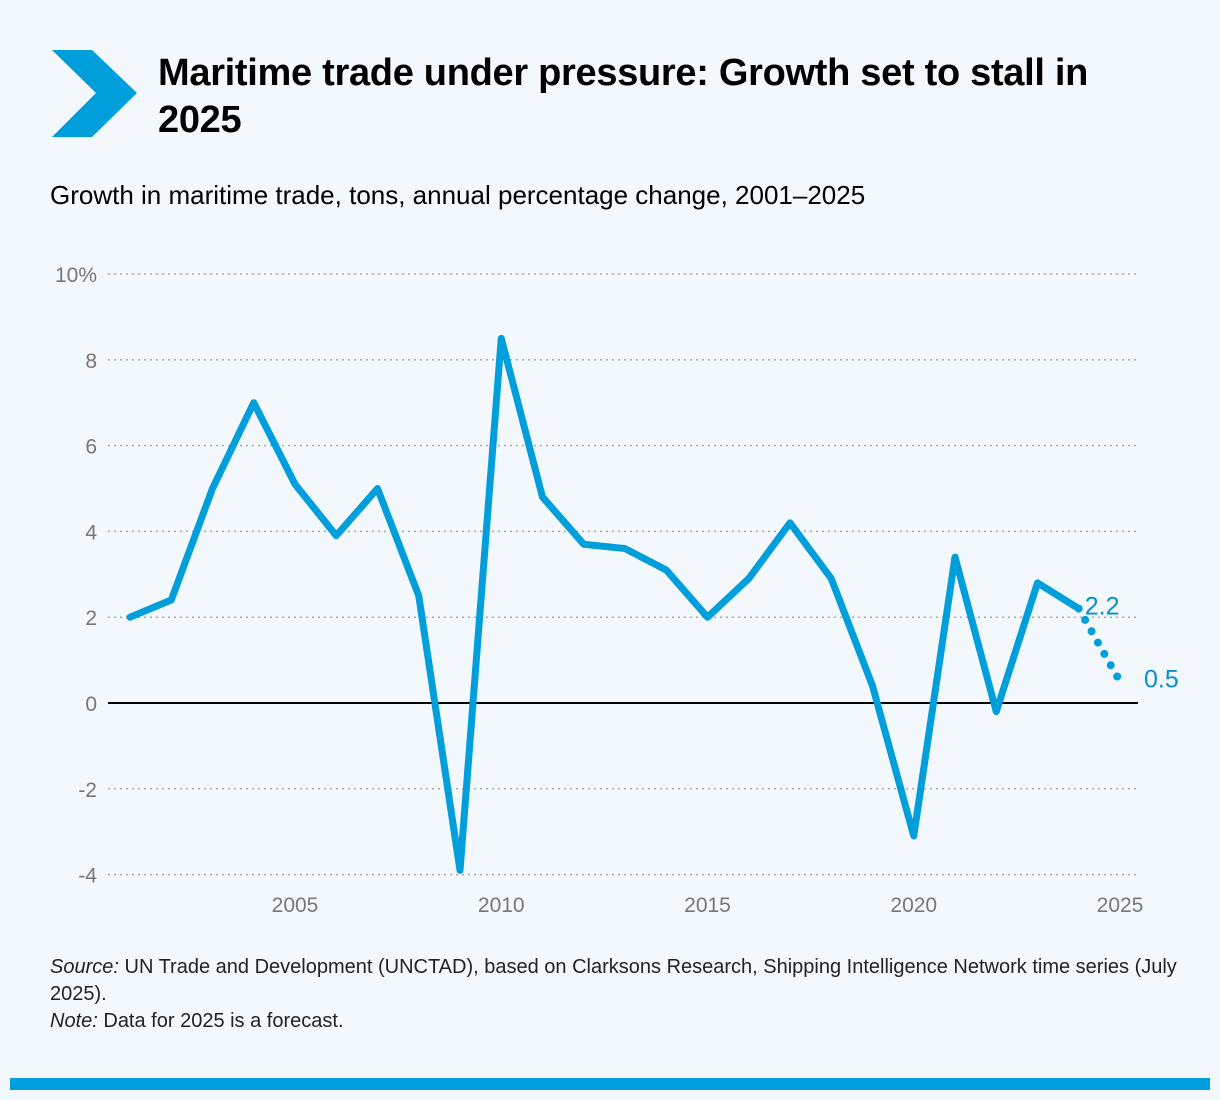 The image size is (1220, 1100). What do you see at coordinates (295, 905) in the screenshot?
I see `x-tick-label: 2005` at bounding box center [295, 905].